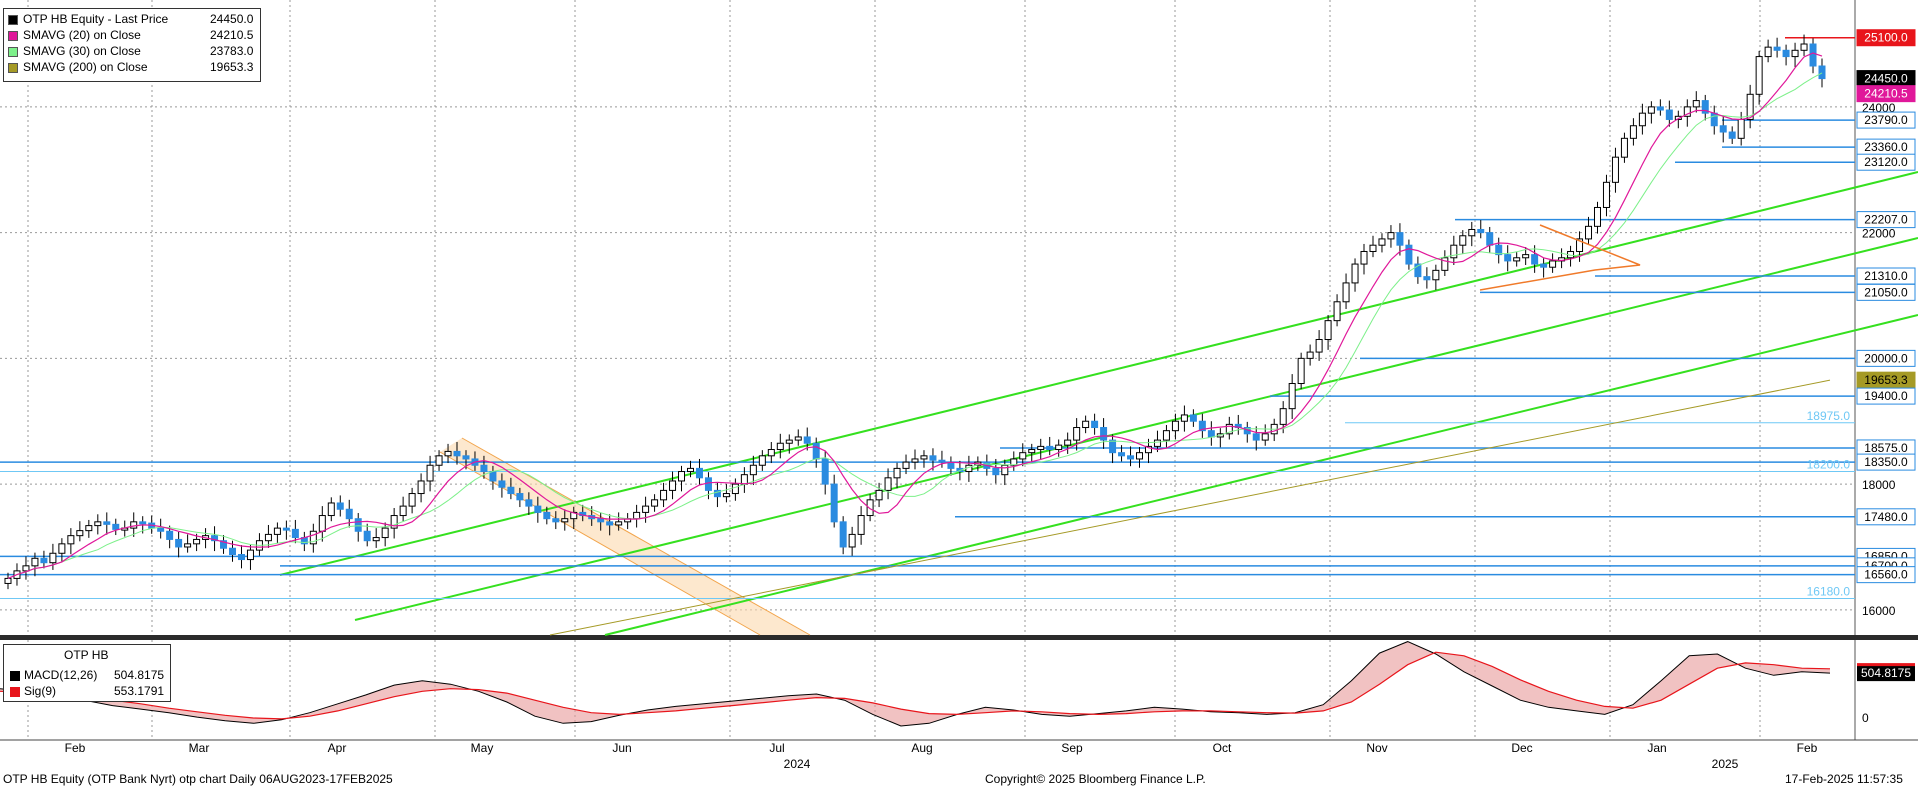 The width and height of the screenshot is (1918, 789). I want to click on falling-channel-fill, so click(625, 536).